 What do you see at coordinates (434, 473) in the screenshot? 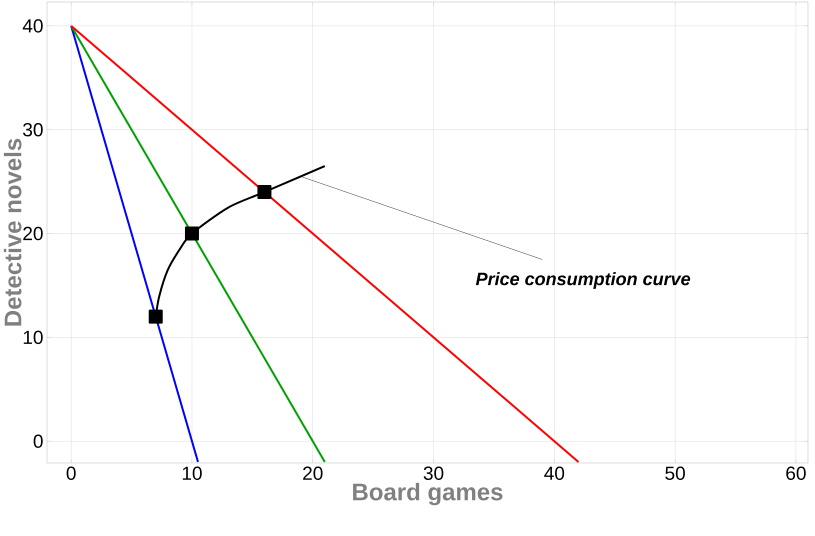
I see `x-tick-label: 30` at bounding box center [434, 473].